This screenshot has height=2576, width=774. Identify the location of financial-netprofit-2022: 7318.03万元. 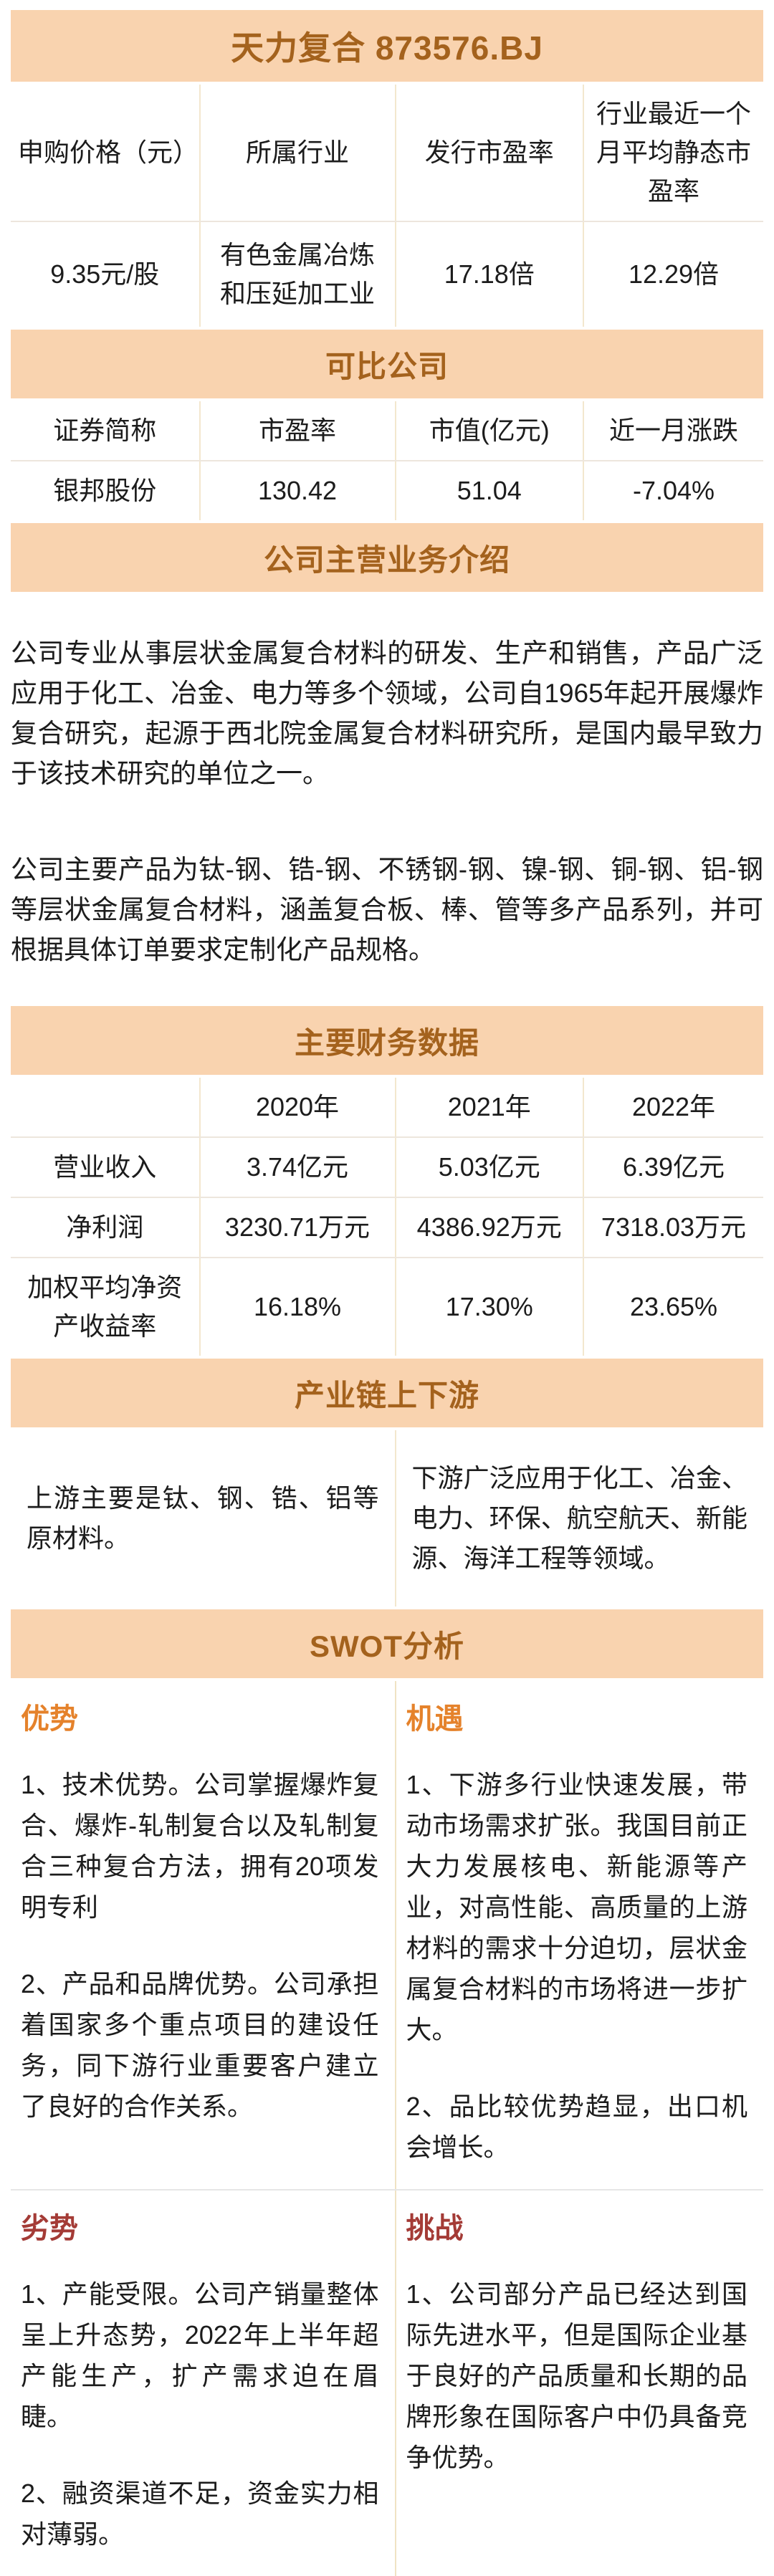
(673, 1227).